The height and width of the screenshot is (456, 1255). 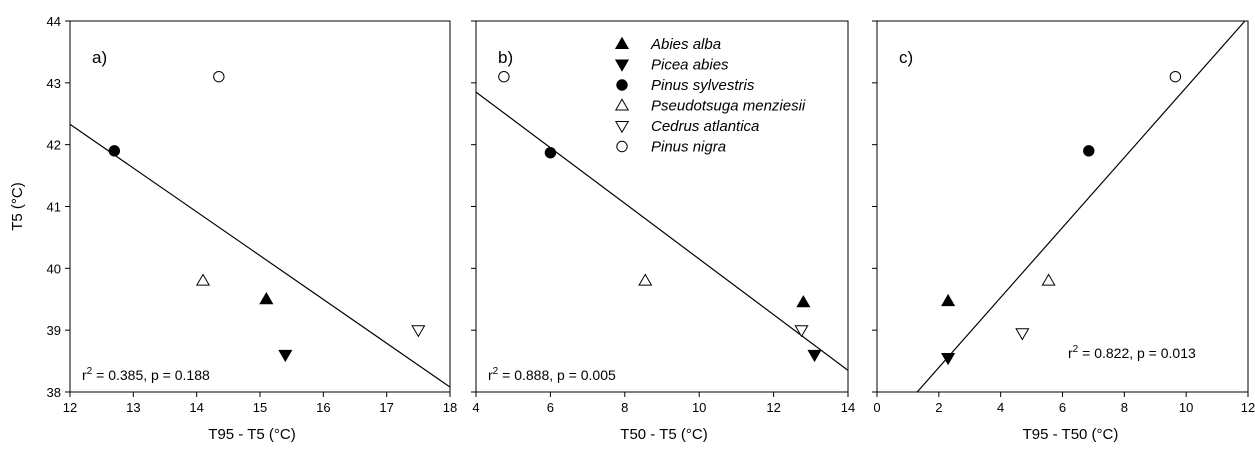 I want to click on panel-label: b), so click(x=505, y=57).